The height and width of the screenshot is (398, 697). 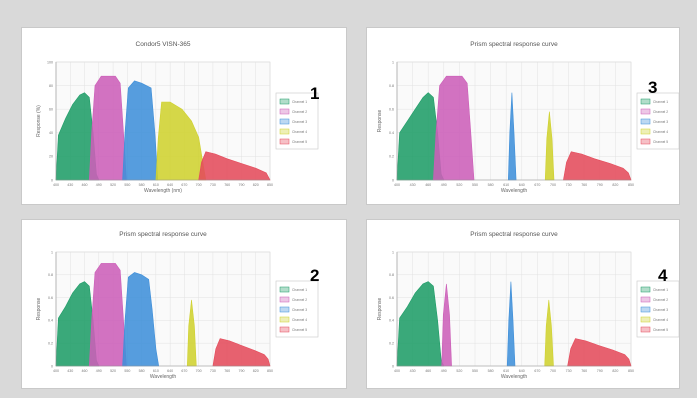 I want to click on y-tick-label: 80, so click(x=51, y=86).